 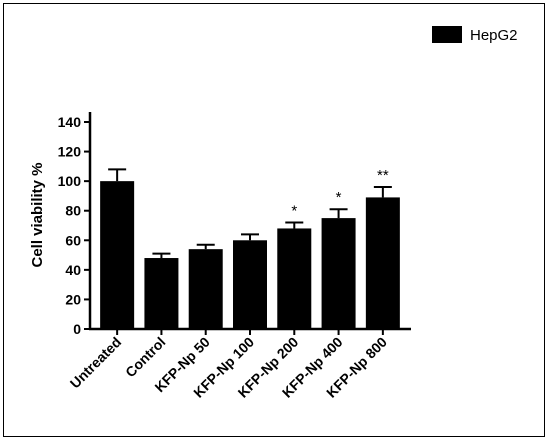 What do you see at coordinates (96, 363) in the screenshot?
I see `x-tick-label: Untreated` at bounding box center [96, 363].